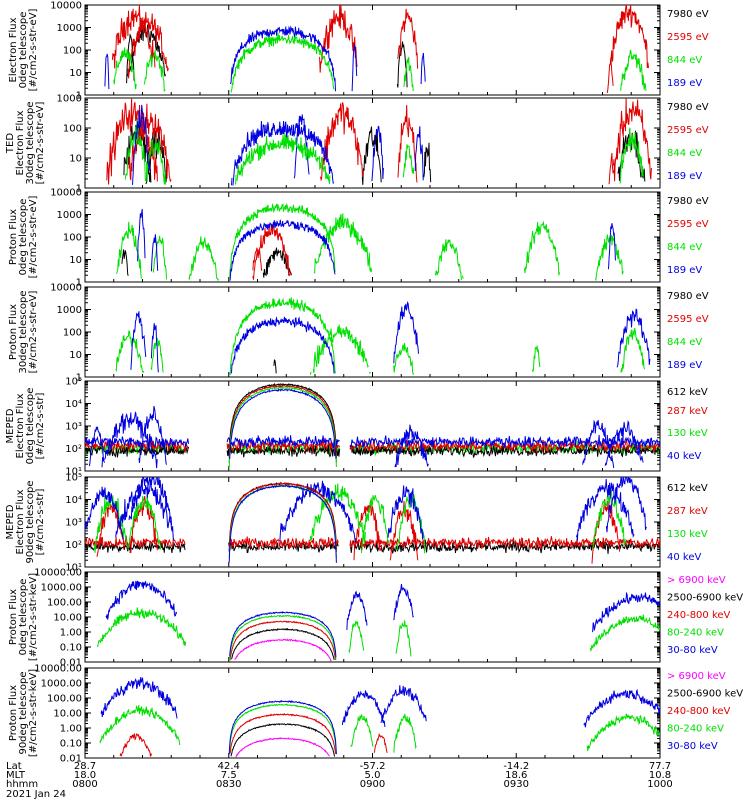 Image resolution: width=750 pixels, height=800 pixels. Describe the element at coordinates (688, 224) in the screenshot. I see `legend-entry: 2595 eV` at that location.